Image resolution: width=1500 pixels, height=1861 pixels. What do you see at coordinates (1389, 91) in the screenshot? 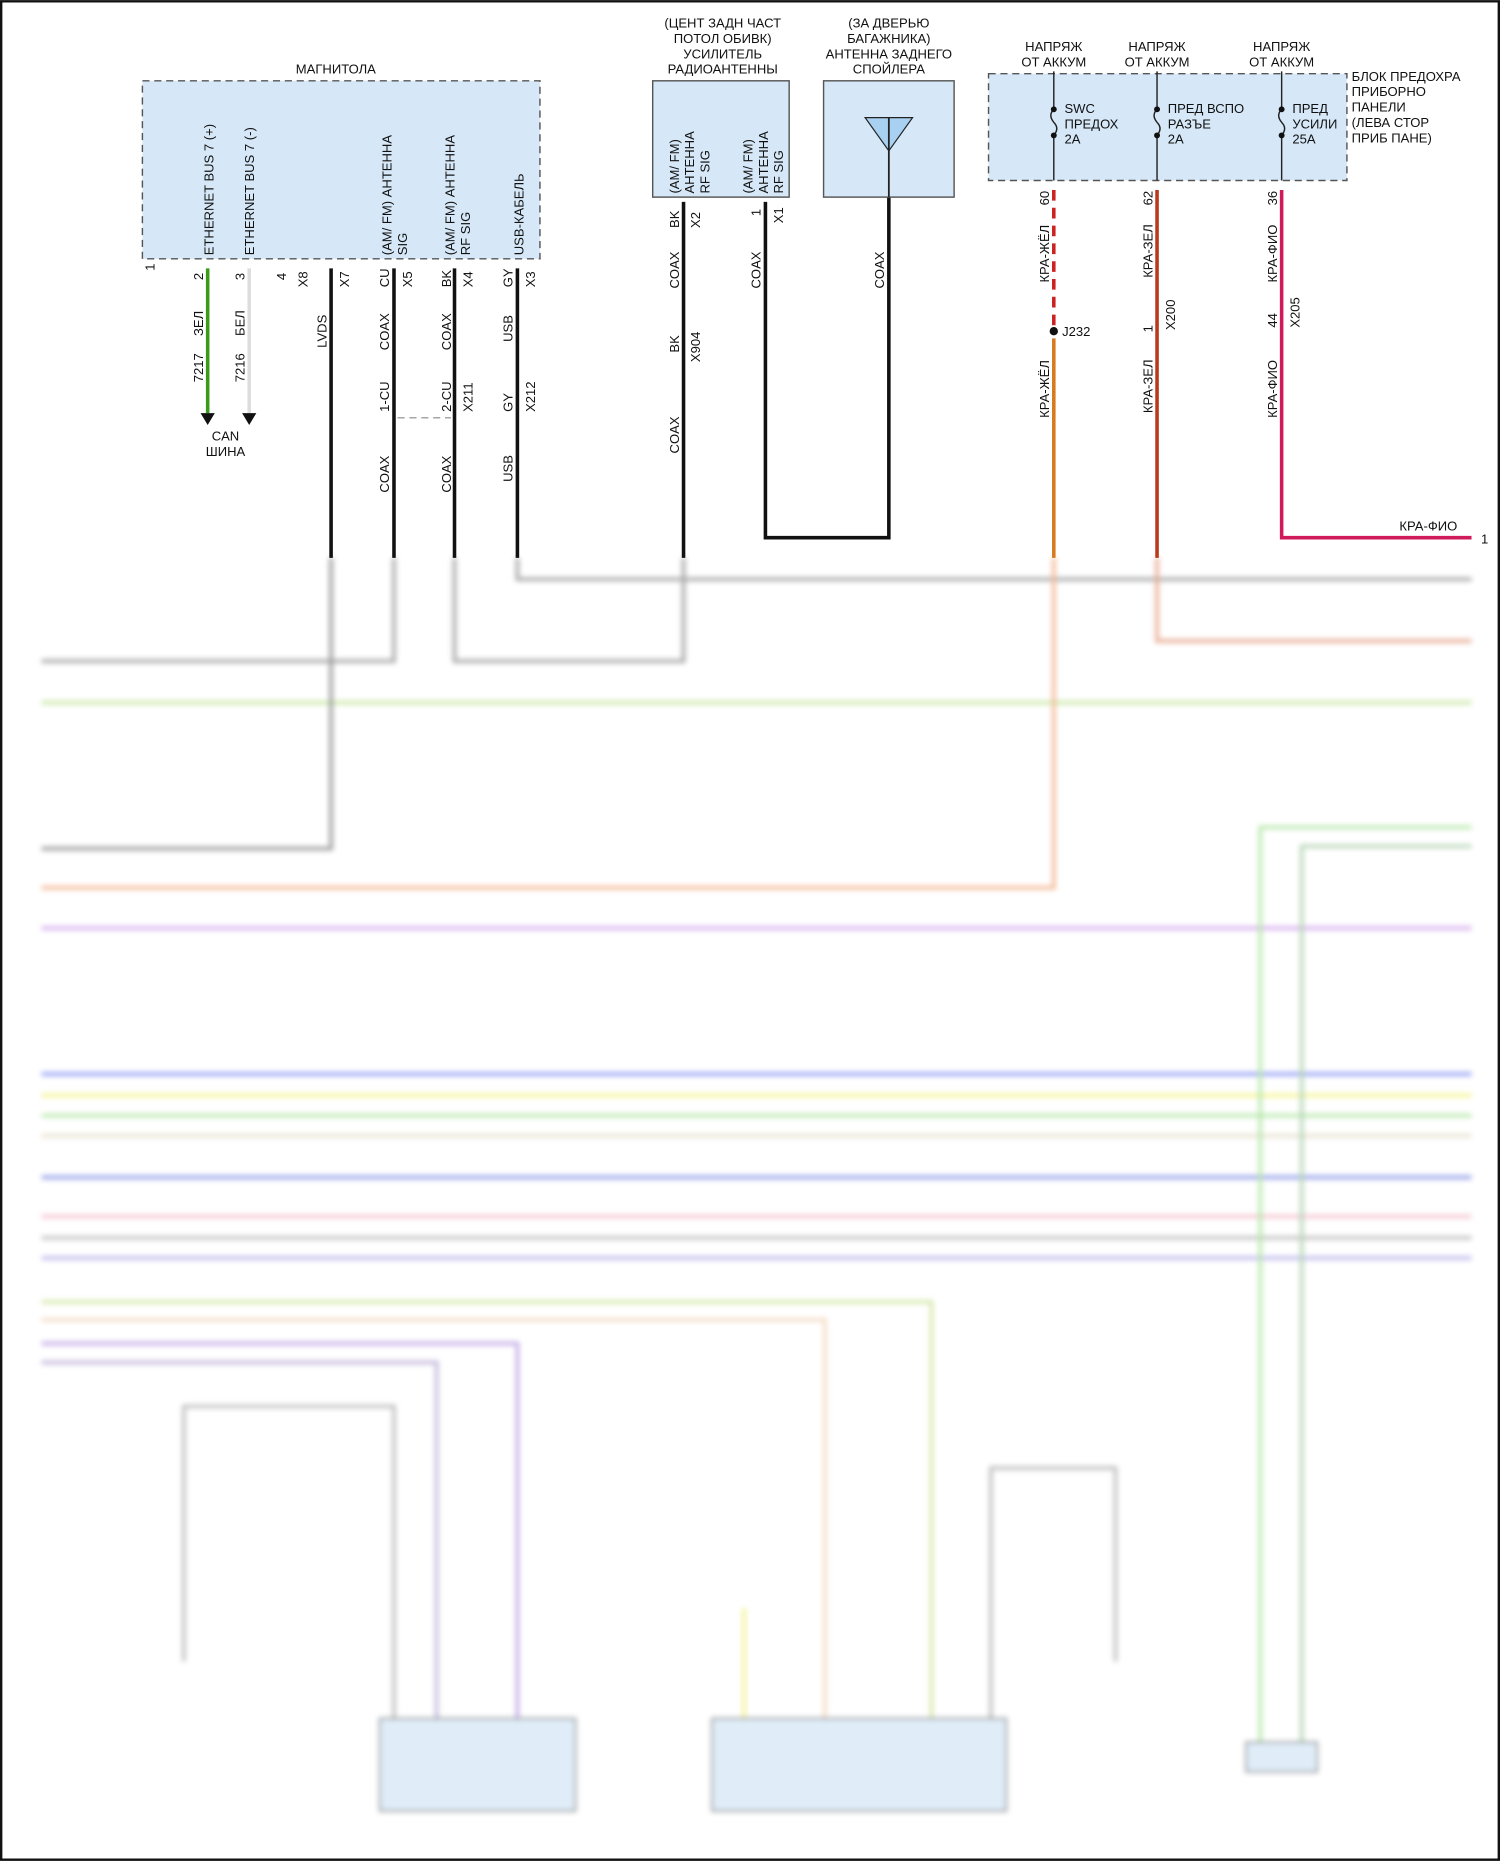
I see `svg-text: ПРИБОРНО` at bounding box center [1389, 91].